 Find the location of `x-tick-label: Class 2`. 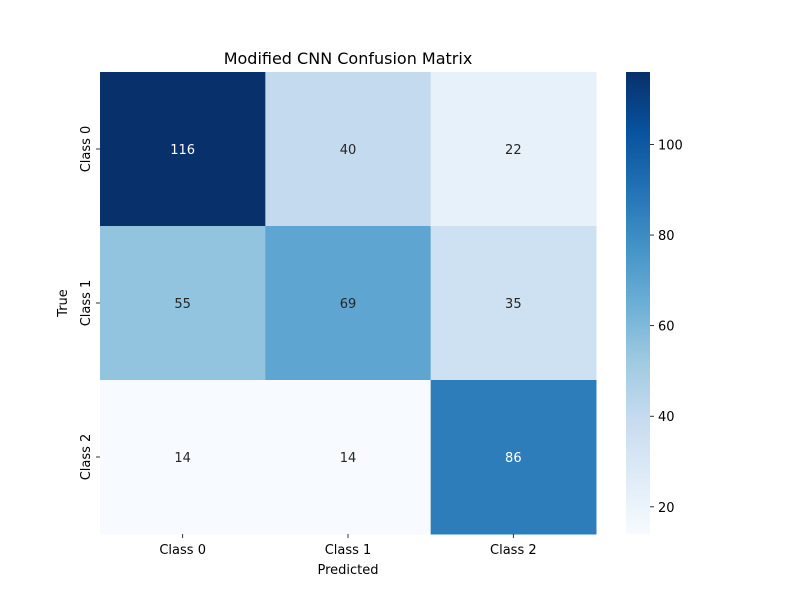

x-tick-label: Class 2 is located at coordinates (513, 550).